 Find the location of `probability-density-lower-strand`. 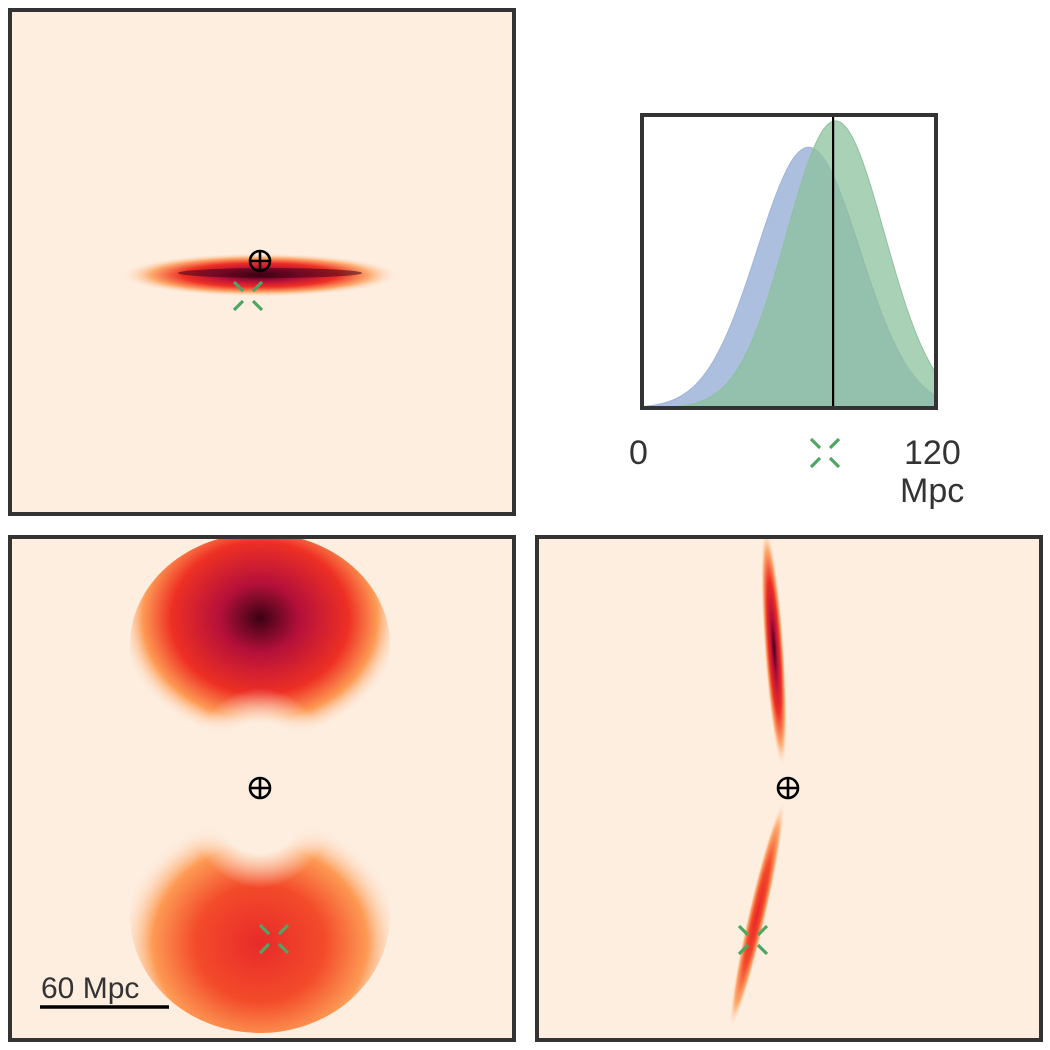

probability-density-lower-strand is located at coordinates (757, 915).